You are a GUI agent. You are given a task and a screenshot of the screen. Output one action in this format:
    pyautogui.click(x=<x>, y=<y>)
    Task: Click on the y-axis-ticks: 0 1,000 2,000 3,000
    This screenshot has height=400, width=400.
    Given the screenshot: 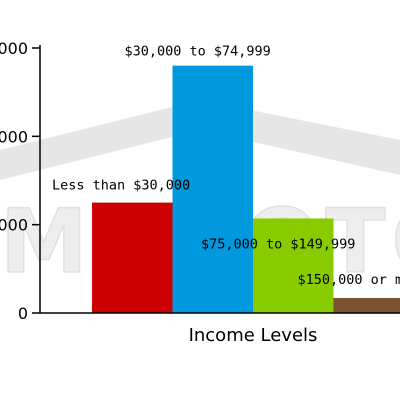 What is the action you would take?
    pyautogui.click(x=20, y=181)
    